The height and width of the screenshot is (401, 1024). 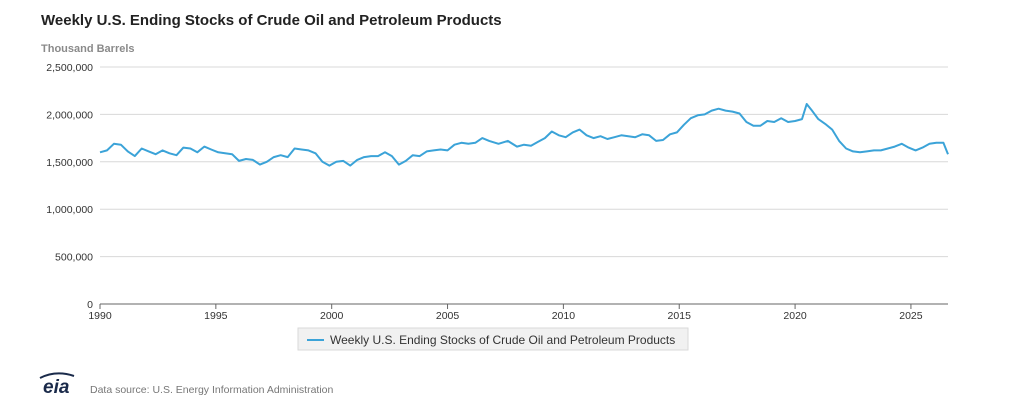 I want to click on y-tick-label: 1,000,000, so click(x=69, y=210).